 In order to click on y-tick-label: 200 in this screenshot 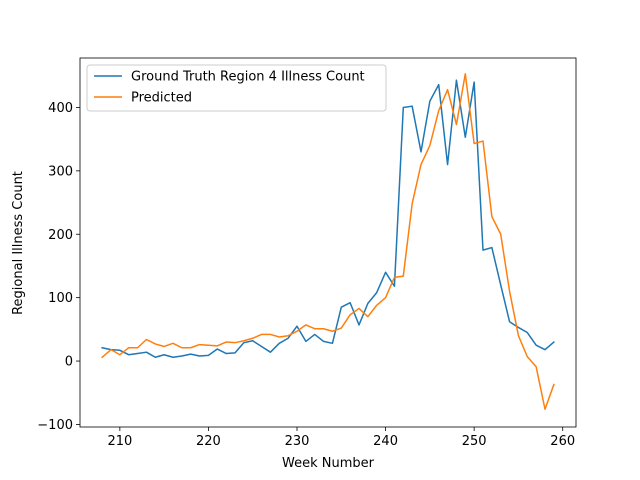, I will do `click(60, 235)`.